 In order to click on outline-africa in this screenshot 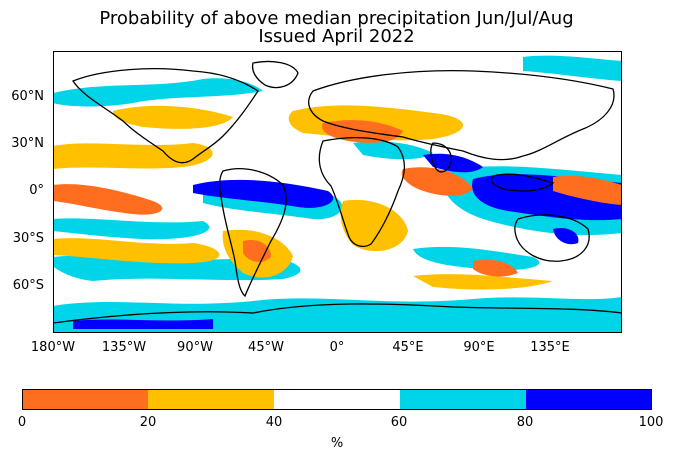, I will do `click(362, 192)`.